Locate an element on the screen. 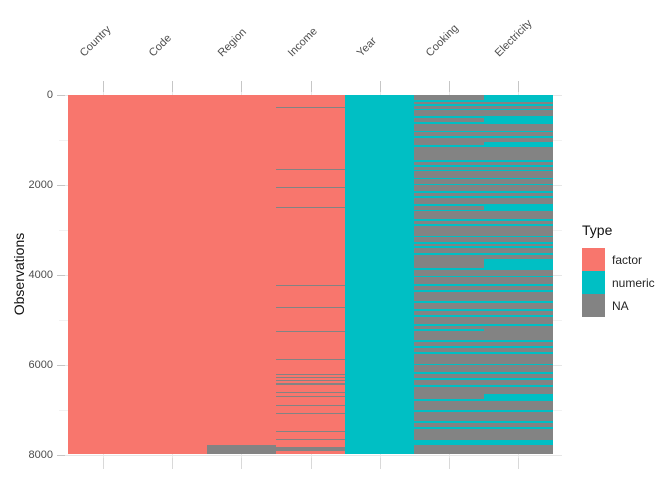 The width and height of the screenshot is (672, 480). legend-entry-factor: factor is located at coordinates (618, 259).